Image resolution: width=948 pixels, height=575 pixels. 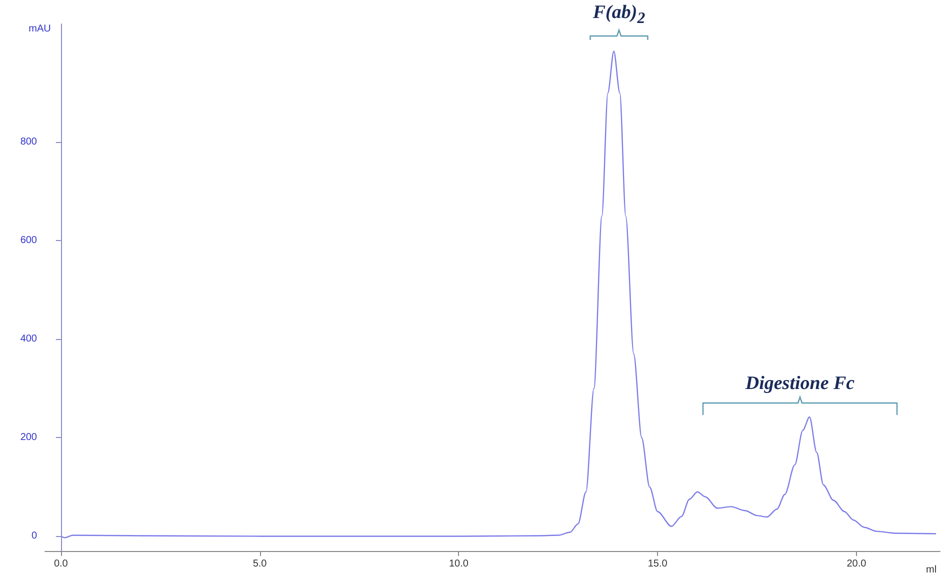 What do you see at coordinates (61, 564) in the screenshot?
I see `x-tick-label: 0.0` at bounding box center [61, 564].